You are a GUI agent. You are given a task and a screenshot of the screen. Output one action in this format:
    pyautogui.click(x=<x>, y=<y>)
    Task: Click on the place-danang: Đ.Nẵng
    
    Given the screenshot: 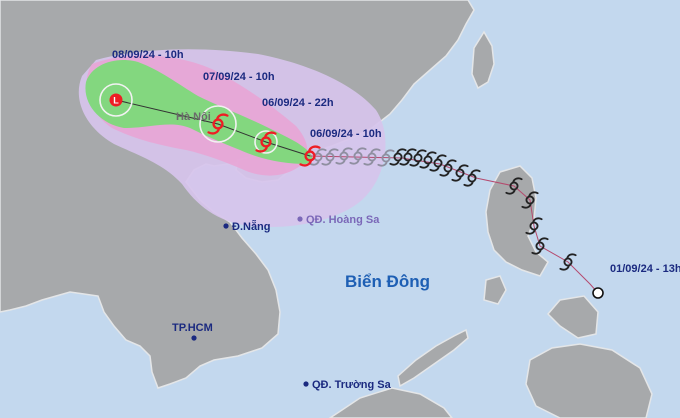 What is the action you would take?
    pyautogui.click(x=251, y=226)
    